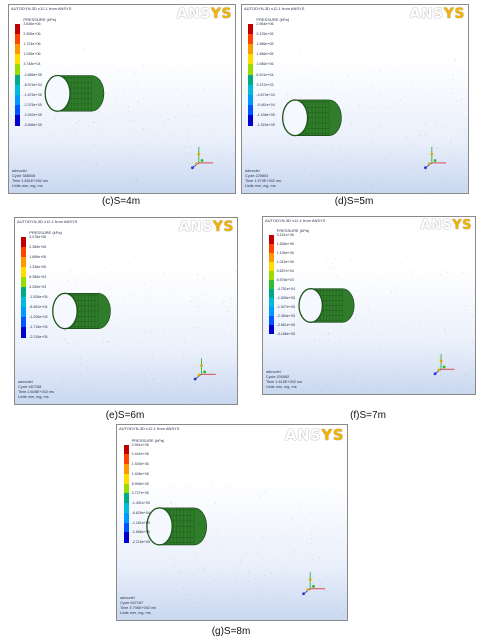 The image size is (483, 644). What do you see at coordinates (285, 333) in the screenshot?
I see `legend-level-label: -3.186e+05` at bounding box center [285, 333].